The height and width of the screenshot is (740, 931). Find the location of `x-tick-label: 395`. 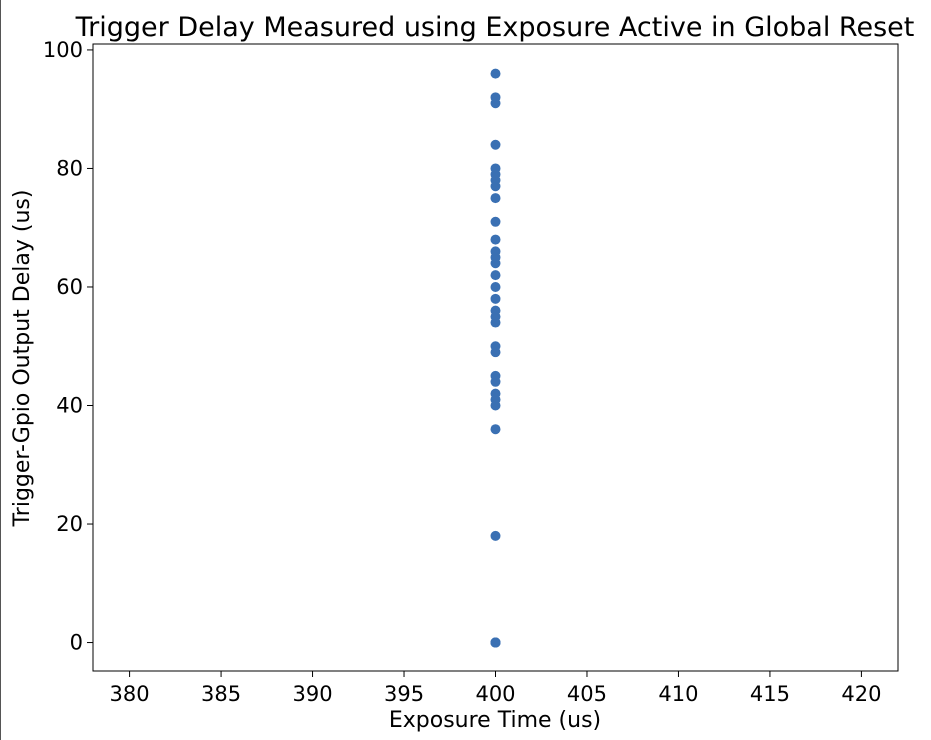

x-tick-label: 395 is located at coordinates (404, 694).